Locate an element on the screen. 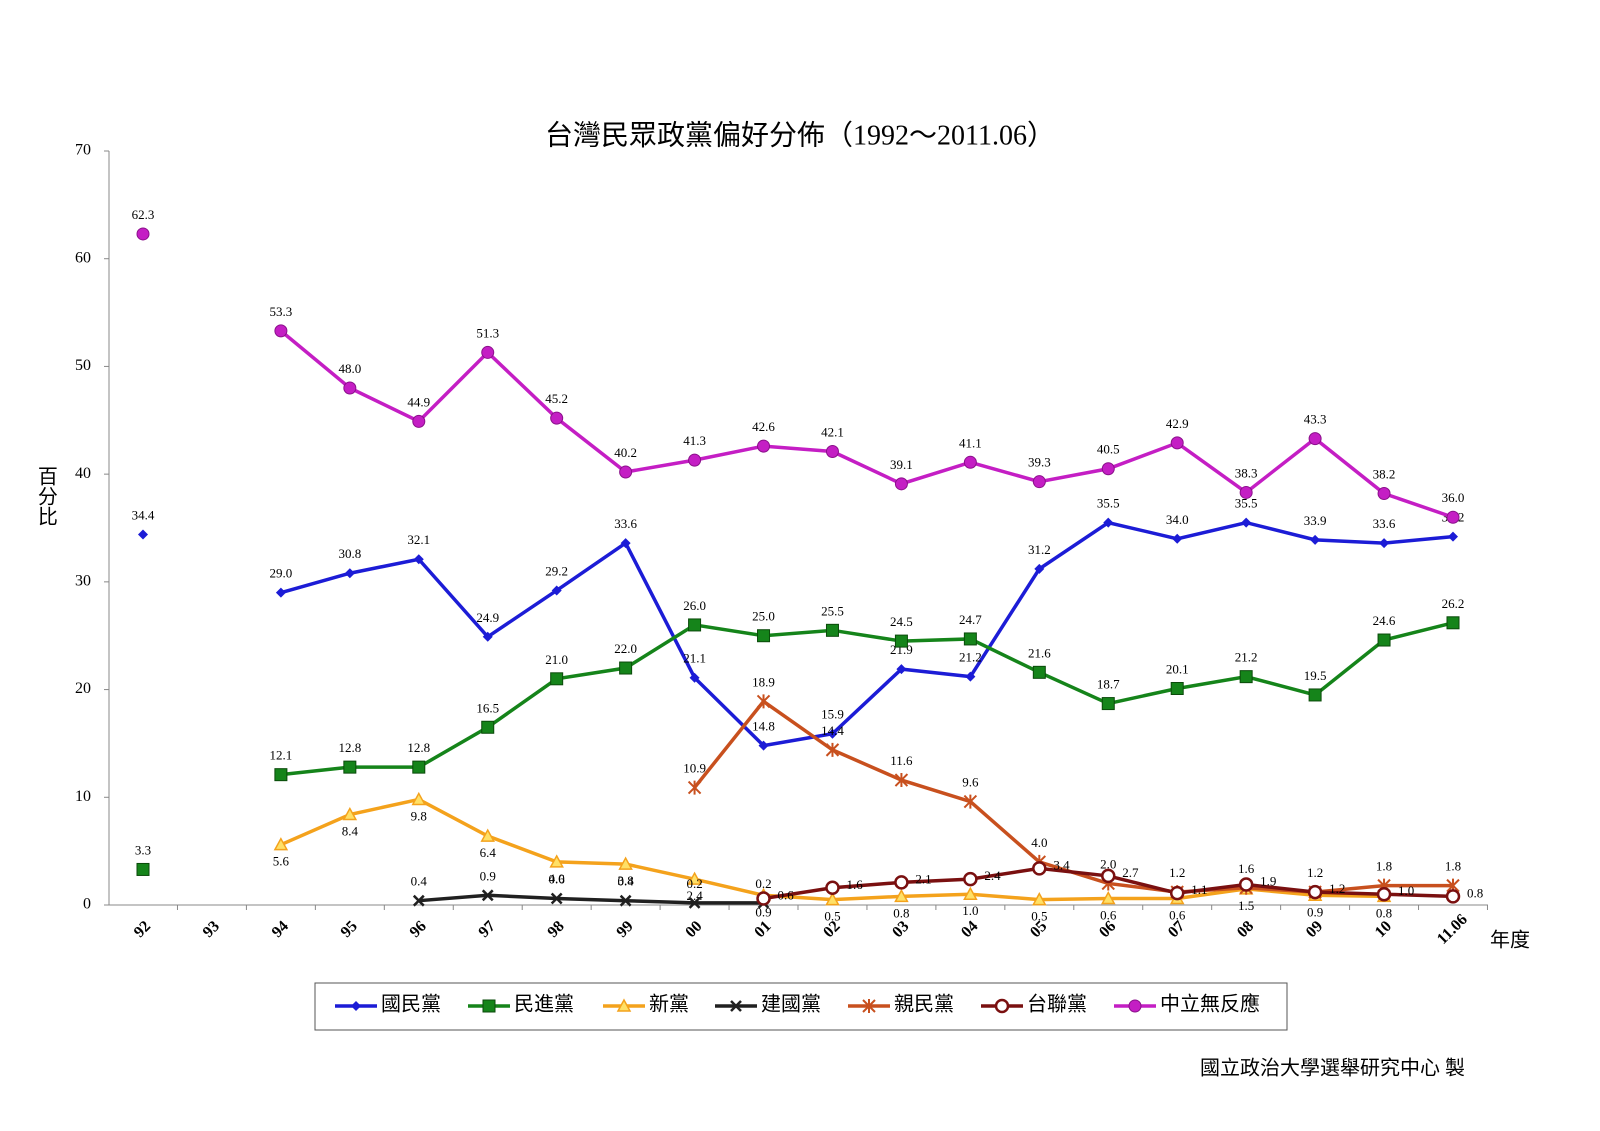 The image size is (1600, 1131). legend-label: 台聯黨 is located at coordinates (1057, 1004).